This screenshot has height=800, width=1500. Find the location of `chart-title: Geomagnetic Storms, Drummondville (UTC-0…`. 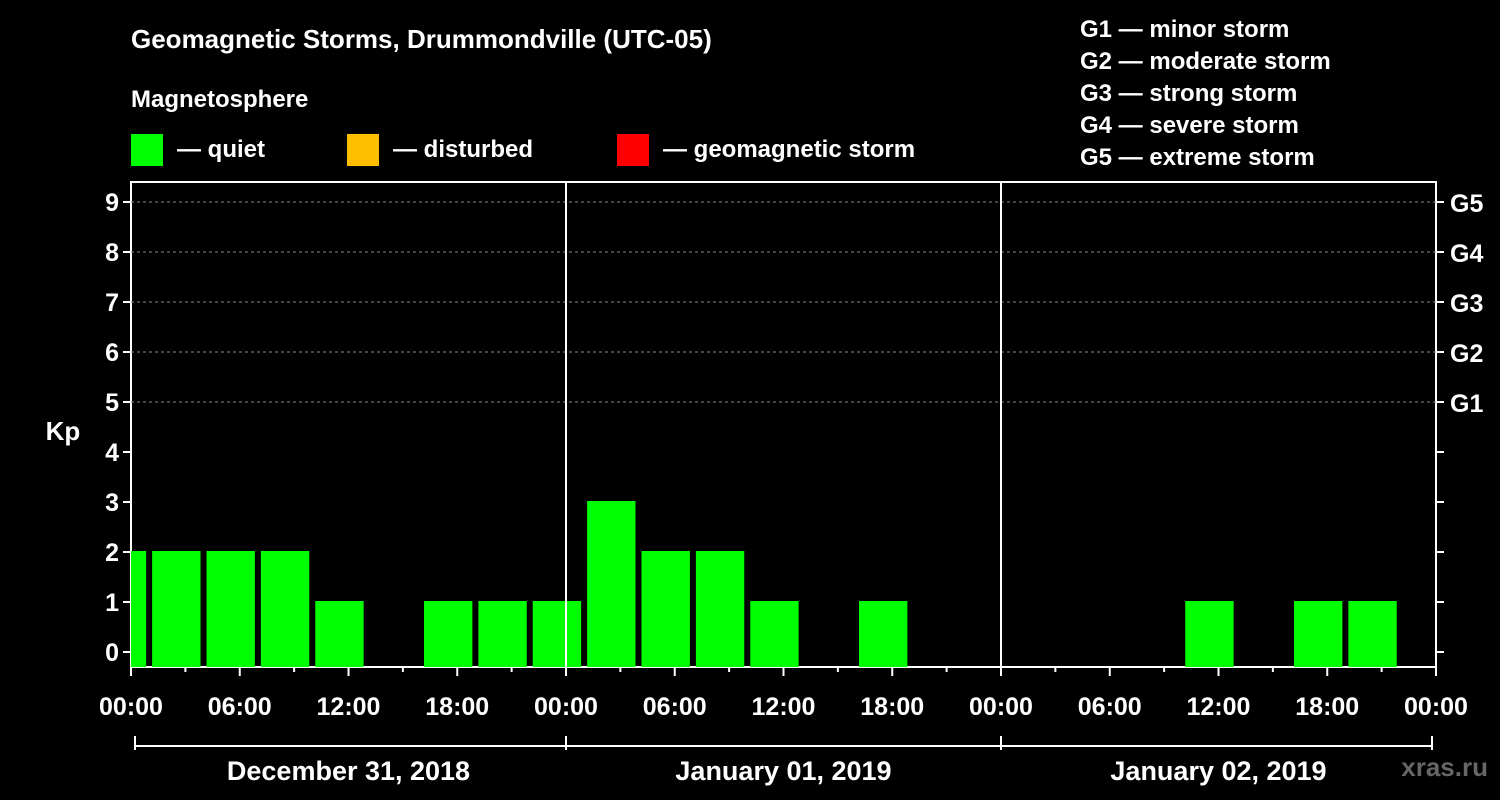

chart-title: Geomagnetic Storms, Drummondville (UTC-0… is located at coordinates (421, 39).